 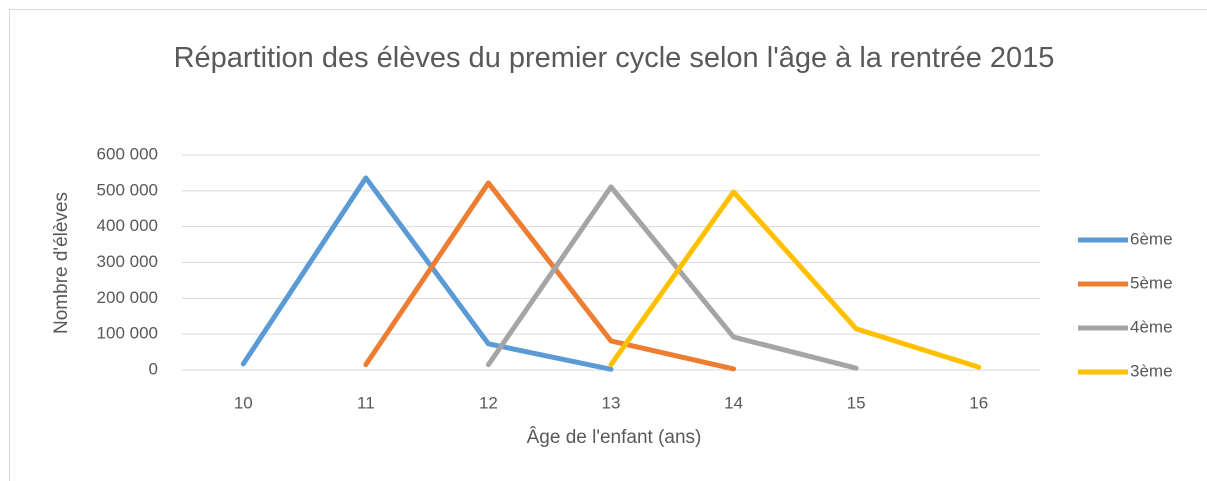 What do you see at coordinates (127, 225) in the screenshot?
I see `y-tick-label: 400 000` at bounding box center [127, 225].